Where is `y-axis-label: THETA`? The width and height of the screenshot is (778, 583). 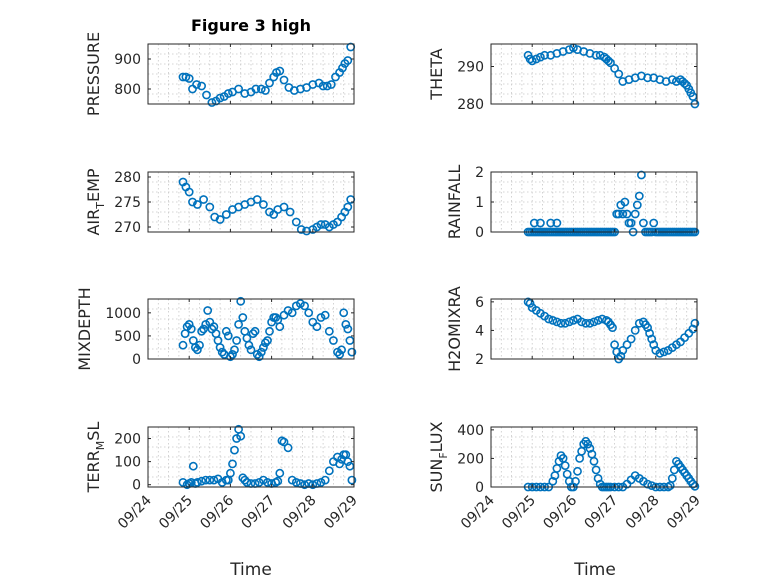
y-axis-label: THETA is located at coordinates (436, 74).